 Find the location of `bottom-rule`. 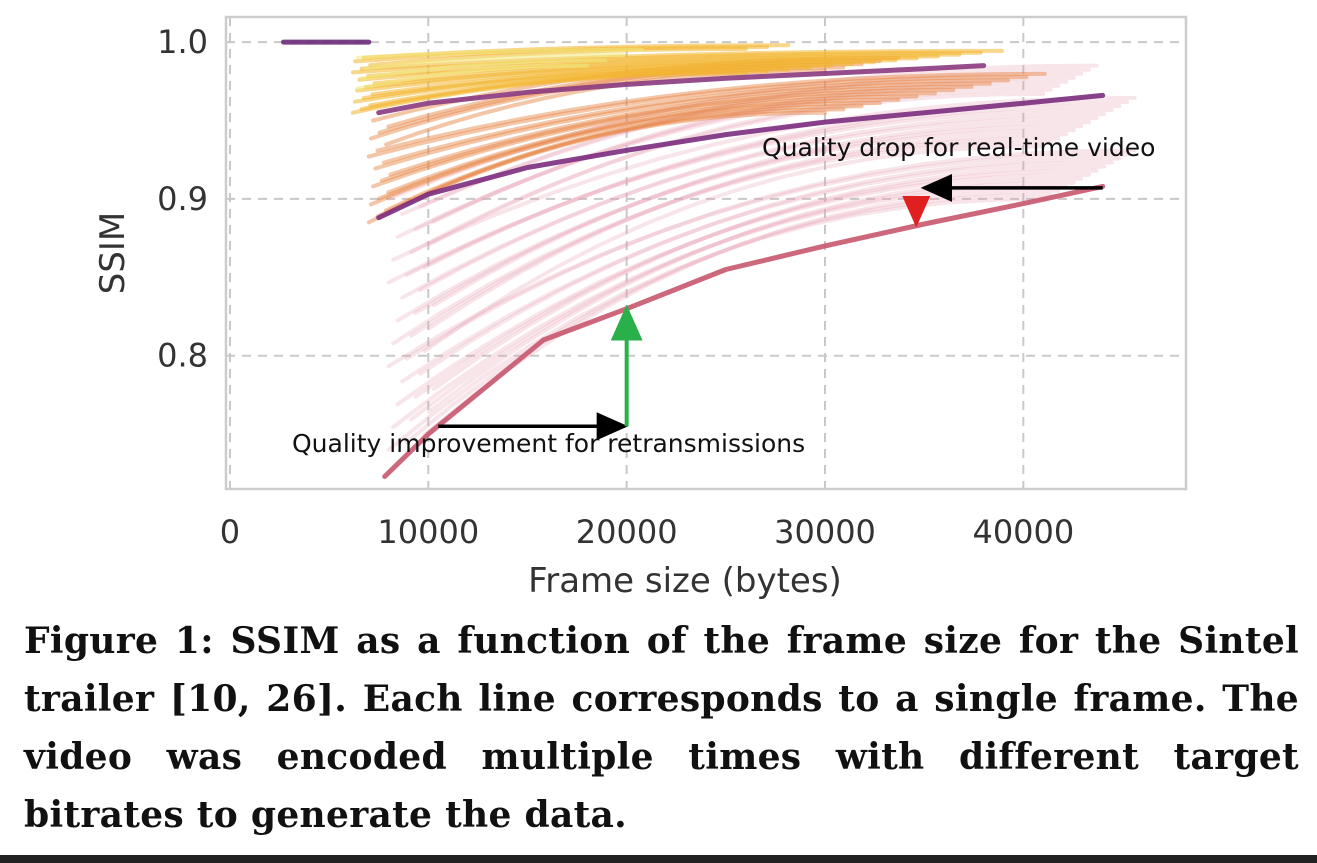

bottom-rule is located at coordinates (658, 859).